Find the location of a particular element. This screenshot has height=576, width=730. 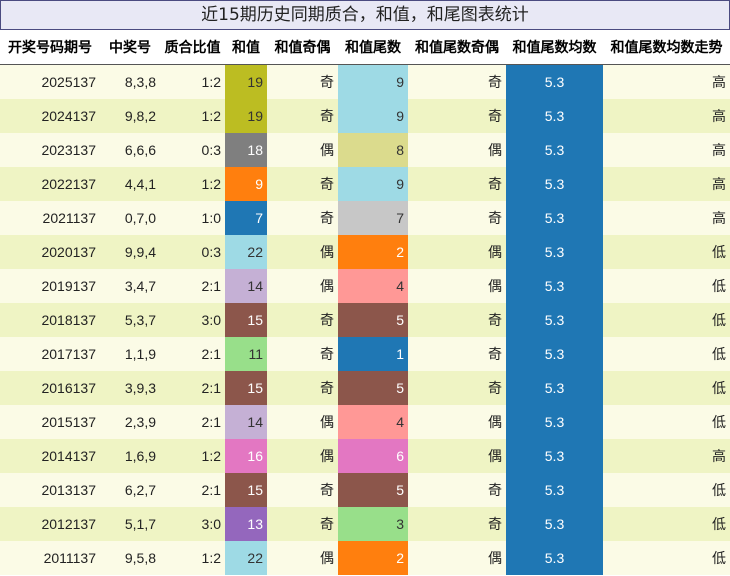

table-row: 2024137 9,8,2 1:2 19 奇 9 奇 5.3 高 is located at coordinates (365, 115).